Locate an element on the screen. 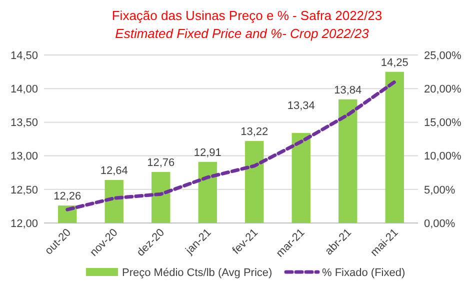 This screenshot has width=474, height=290. y-tick-label: 12,50 is located at coordinates (24, 190).